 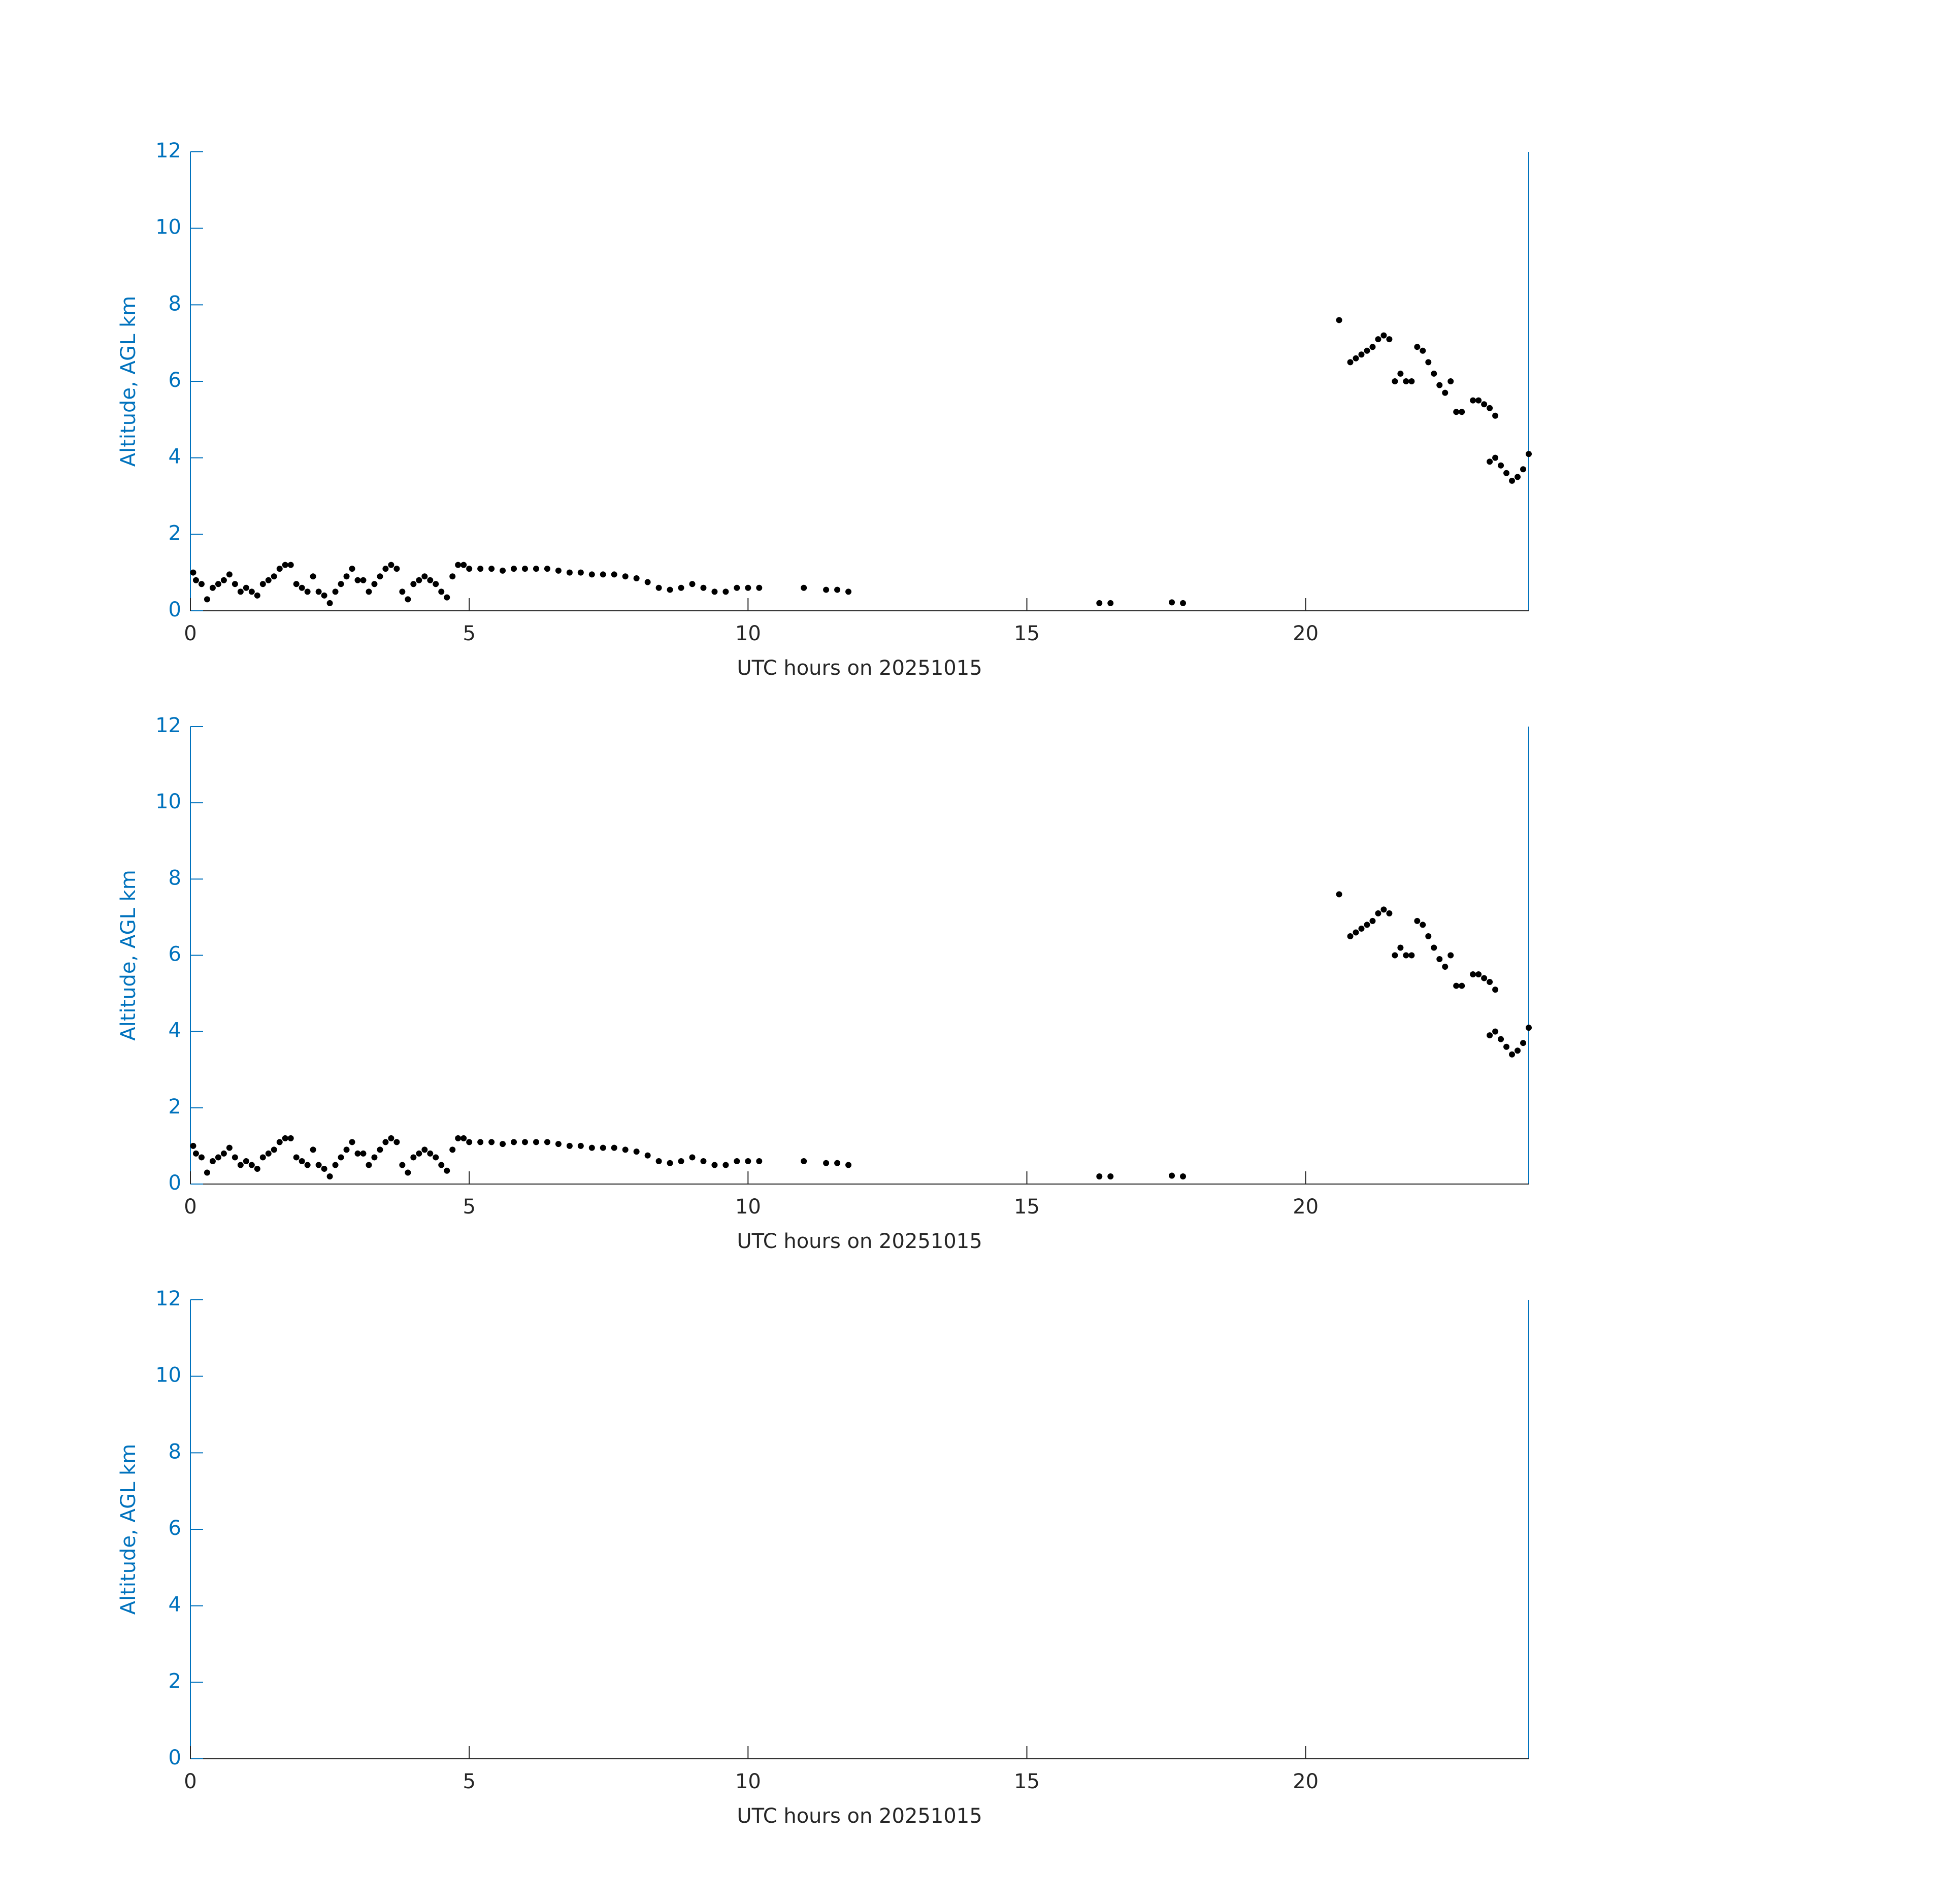 I want to click on x-tick-label: 5, so click(x=469, y=633).